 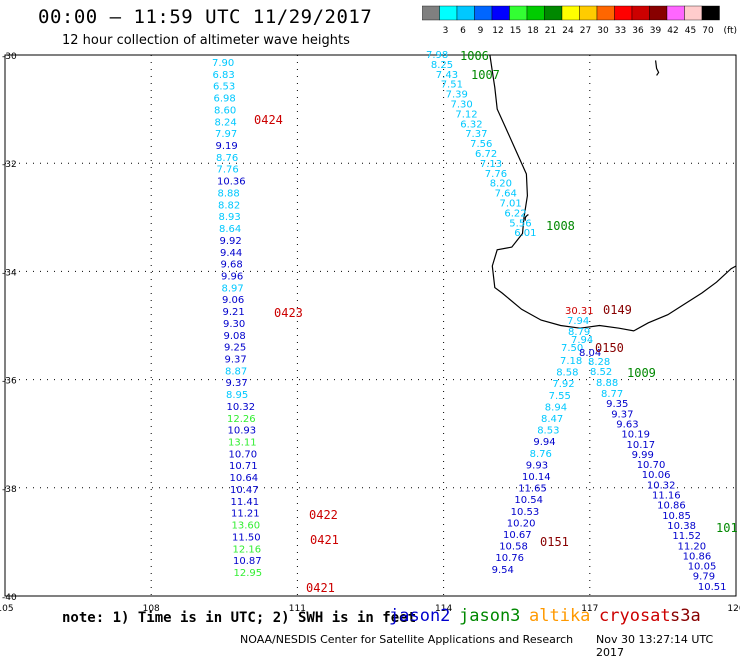 I want to click on swh-value: 9.30, so click(x=234, y=324).